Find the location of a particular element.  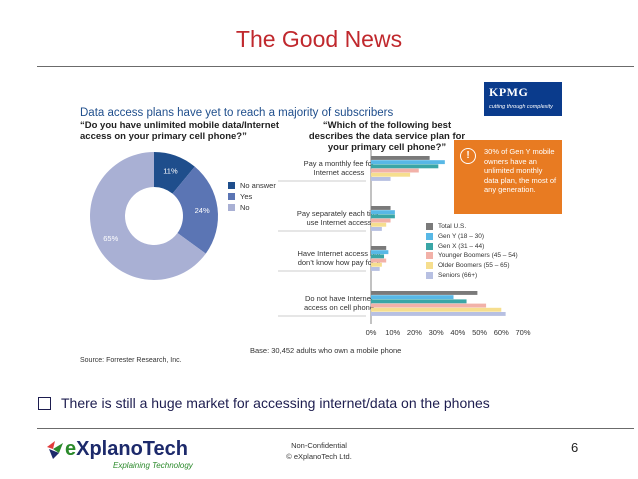

donut-slice-no is located at coordinates (147, 216).